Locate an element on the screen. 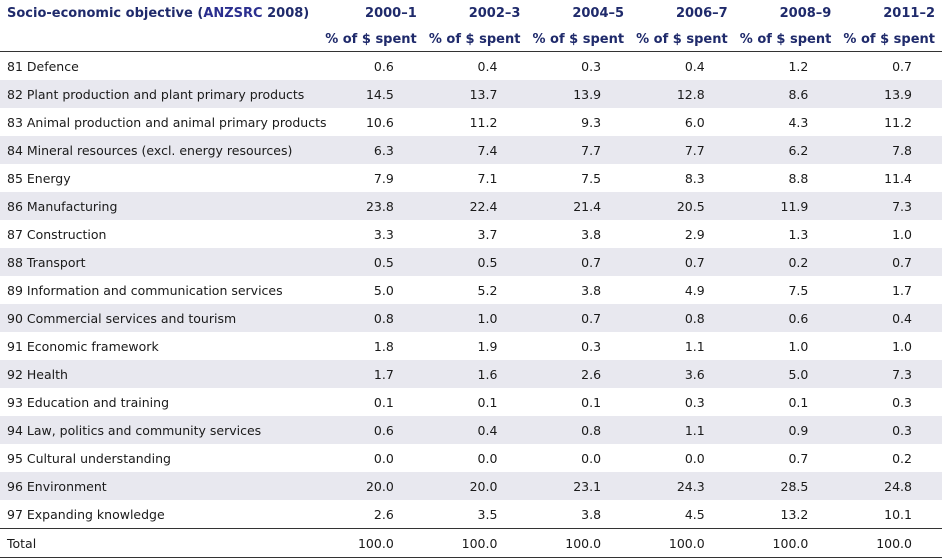 This screenshot has width=942, height=558. percent-cell: 22.4 is located at coordinates (475, 206).